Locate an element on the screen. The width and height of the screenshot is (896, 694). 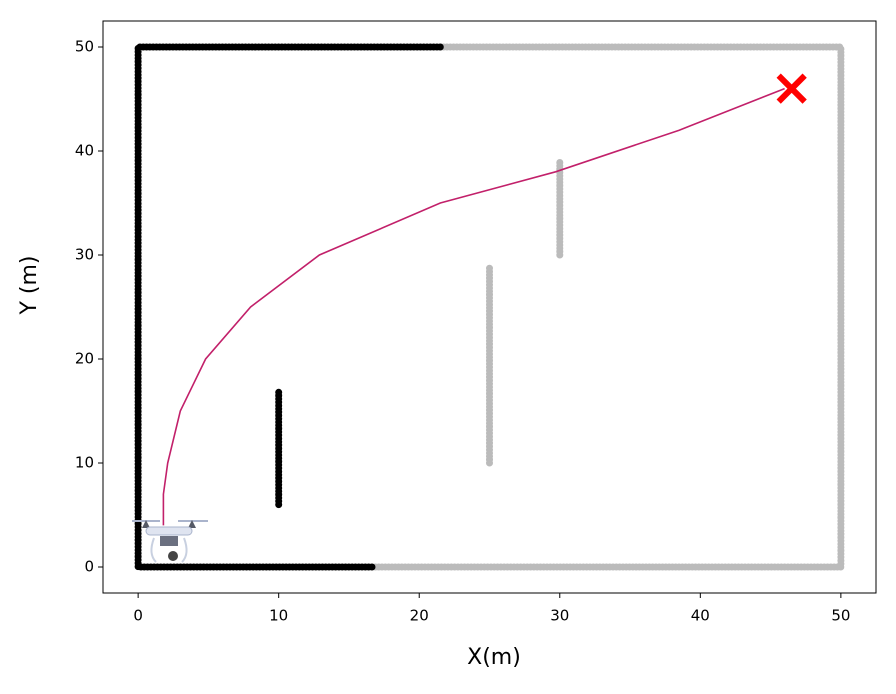
x-tick-label: 40 is located at coordinates (700, 616).